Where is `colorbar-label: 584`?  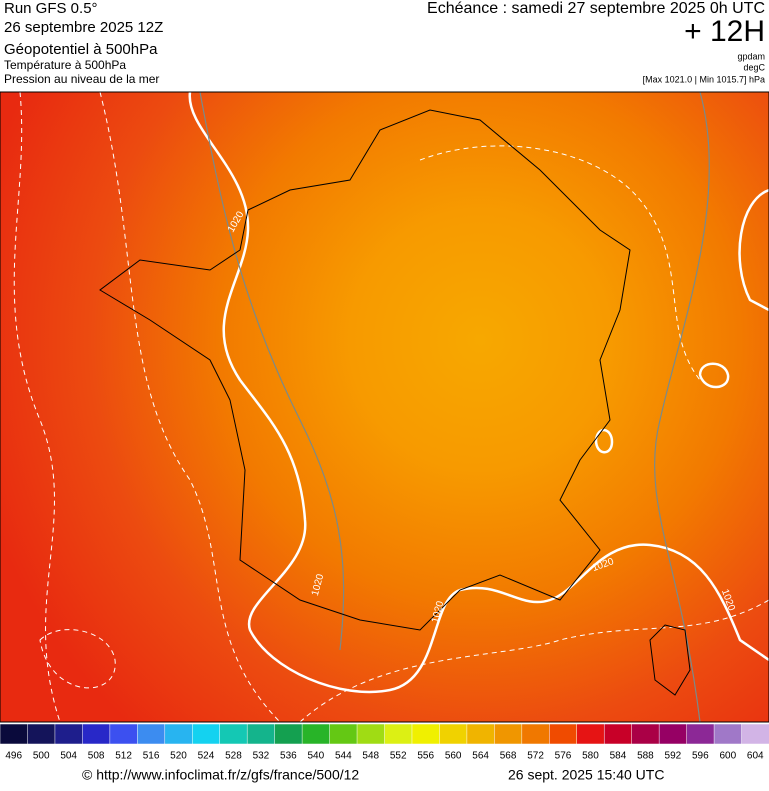
colorbar-label: 584 is located at coordinates (618, 756).